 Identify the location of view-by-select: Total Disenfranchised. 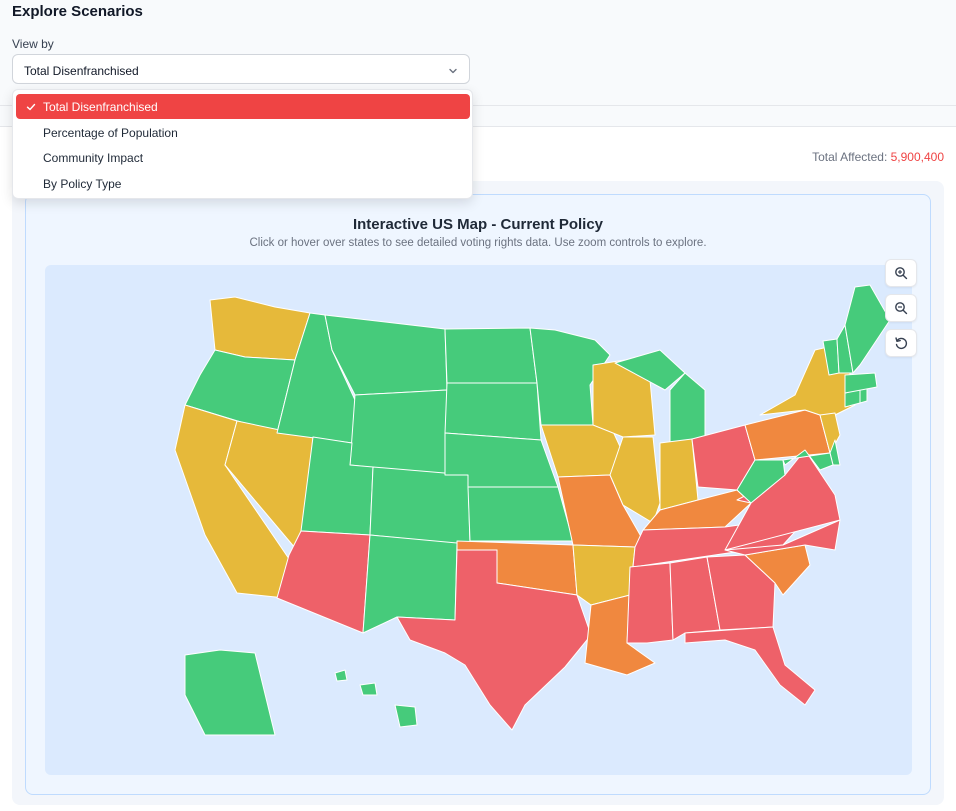
(241, 69).